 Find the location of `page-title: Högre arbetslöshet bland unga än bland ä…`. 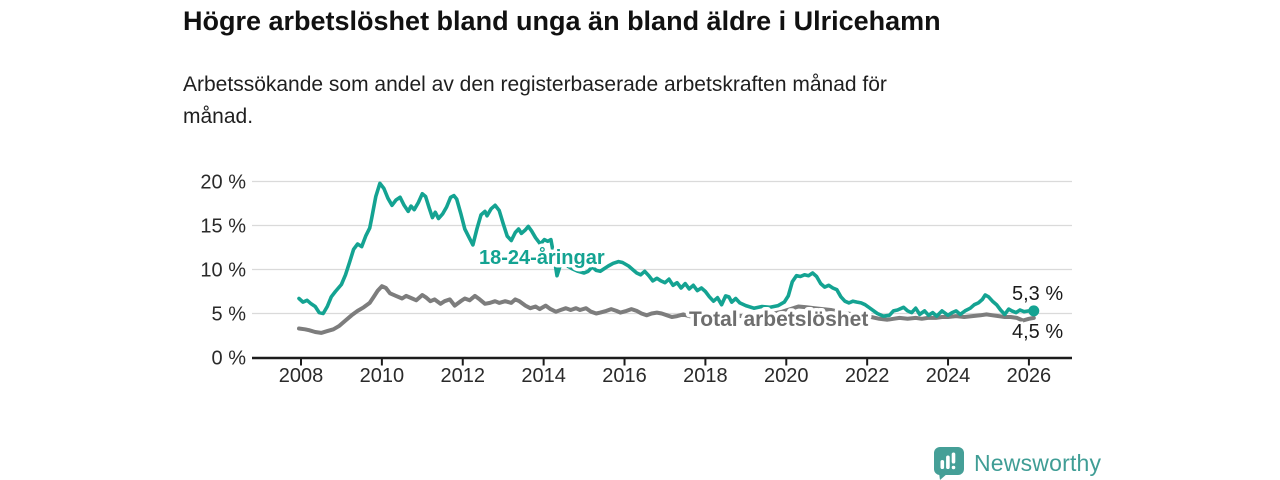

page-title: Högre arbetslöshet bland unga än bland ä… is located at coordinates (562, 21).